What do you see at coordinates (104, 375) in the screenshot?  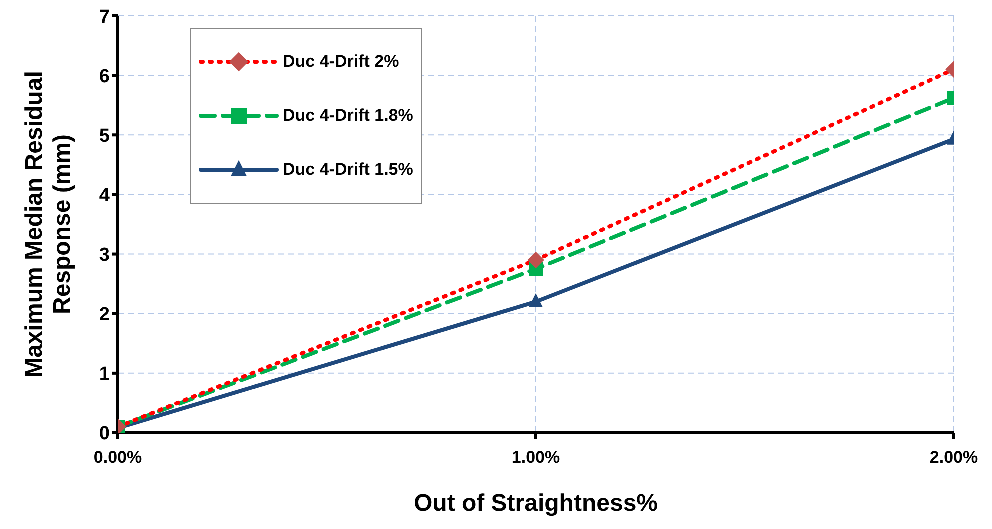 I see `y-tick-label: 1` at bounding box center [104, 375].